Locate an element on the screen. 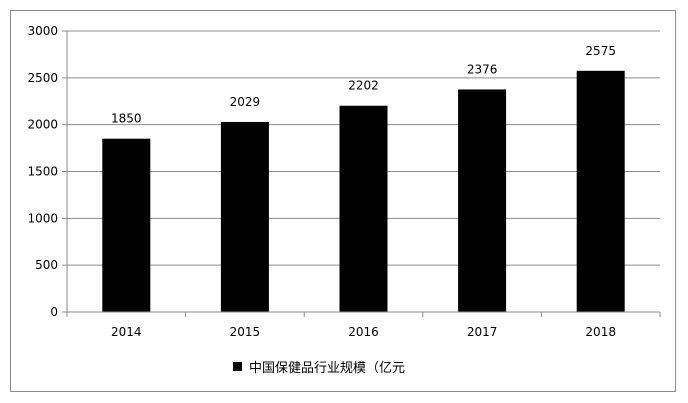 This screenshot has width=688, height=403. data-label: 2029 is located at coordinates (245, 102).